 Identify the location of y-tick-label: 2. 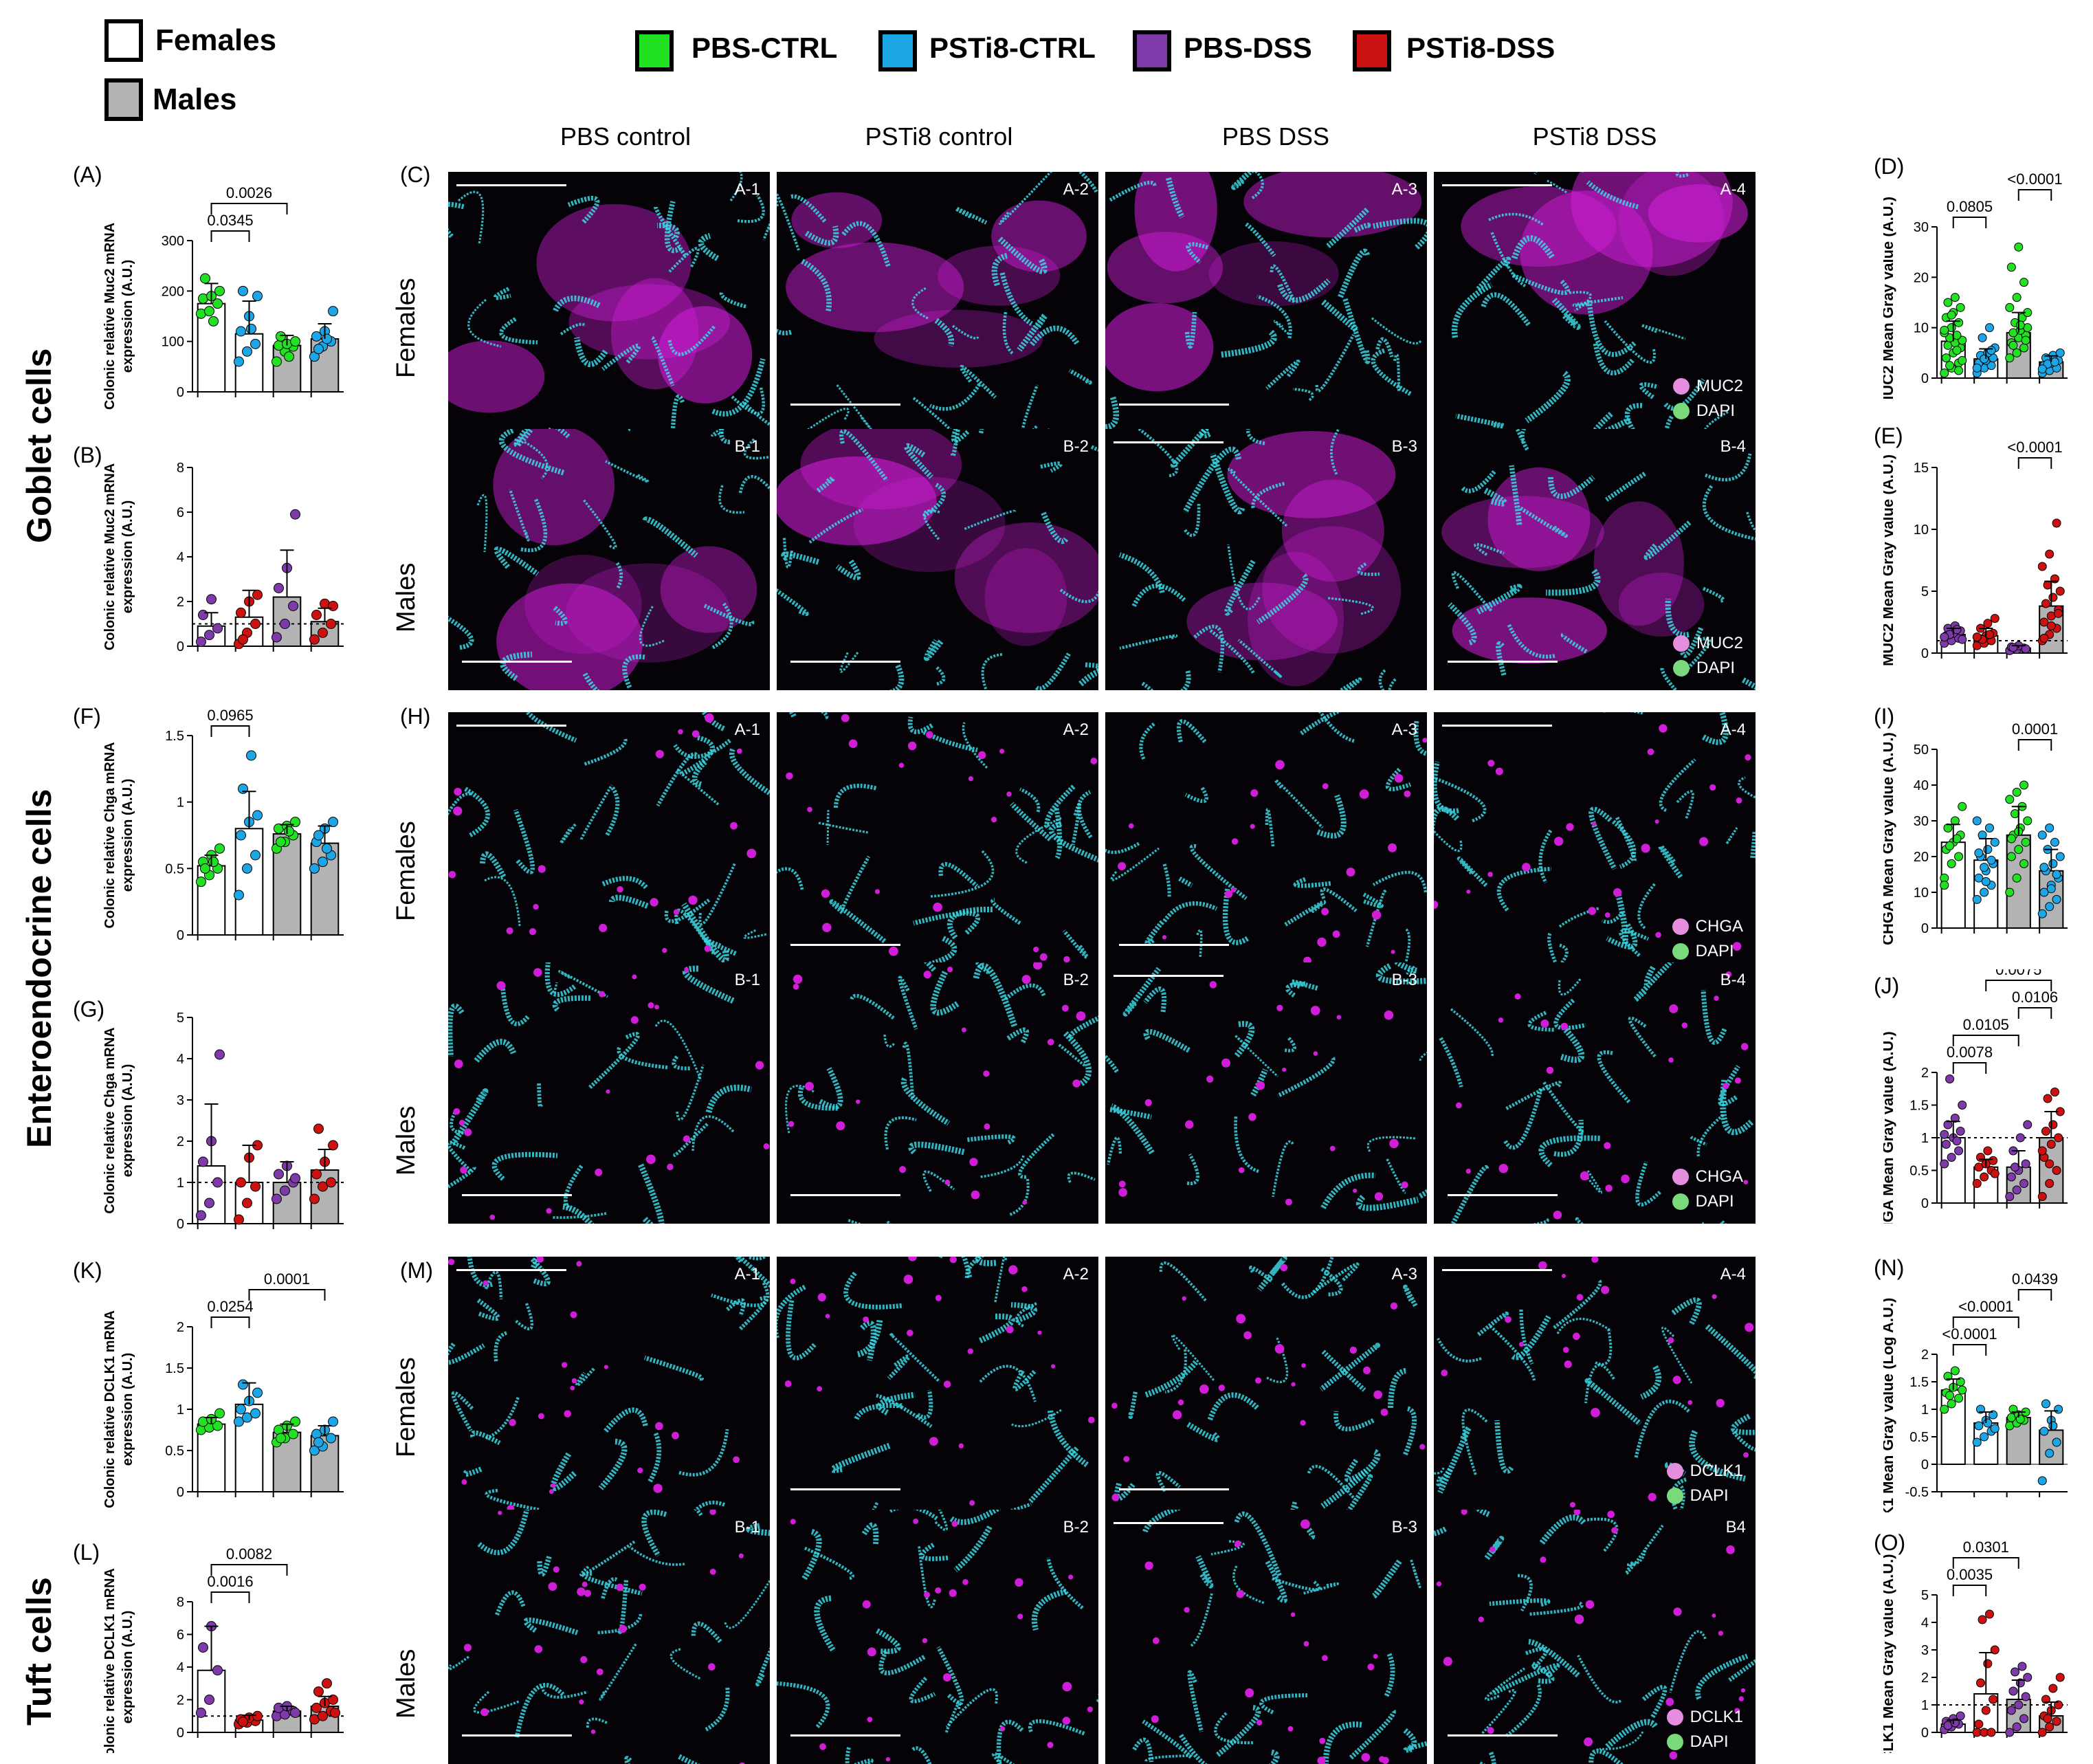
(1925, 1355).